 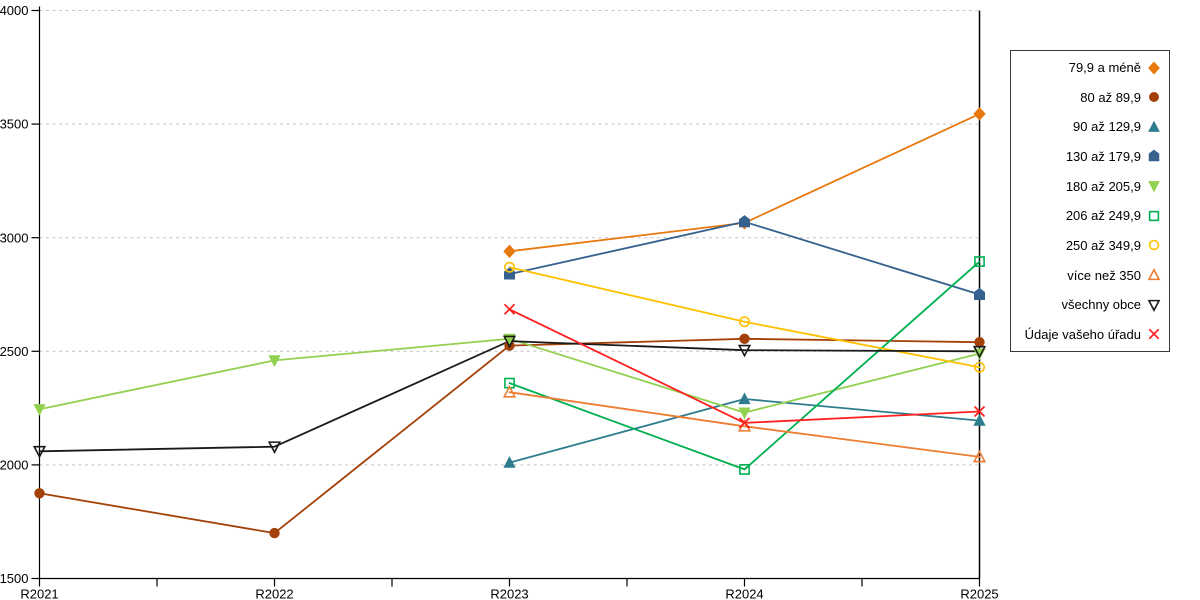 What do you see at coordinates (979, 593) in the screenshot?
I see `x-tick-label: R2025` at bounding box center [979, 593].